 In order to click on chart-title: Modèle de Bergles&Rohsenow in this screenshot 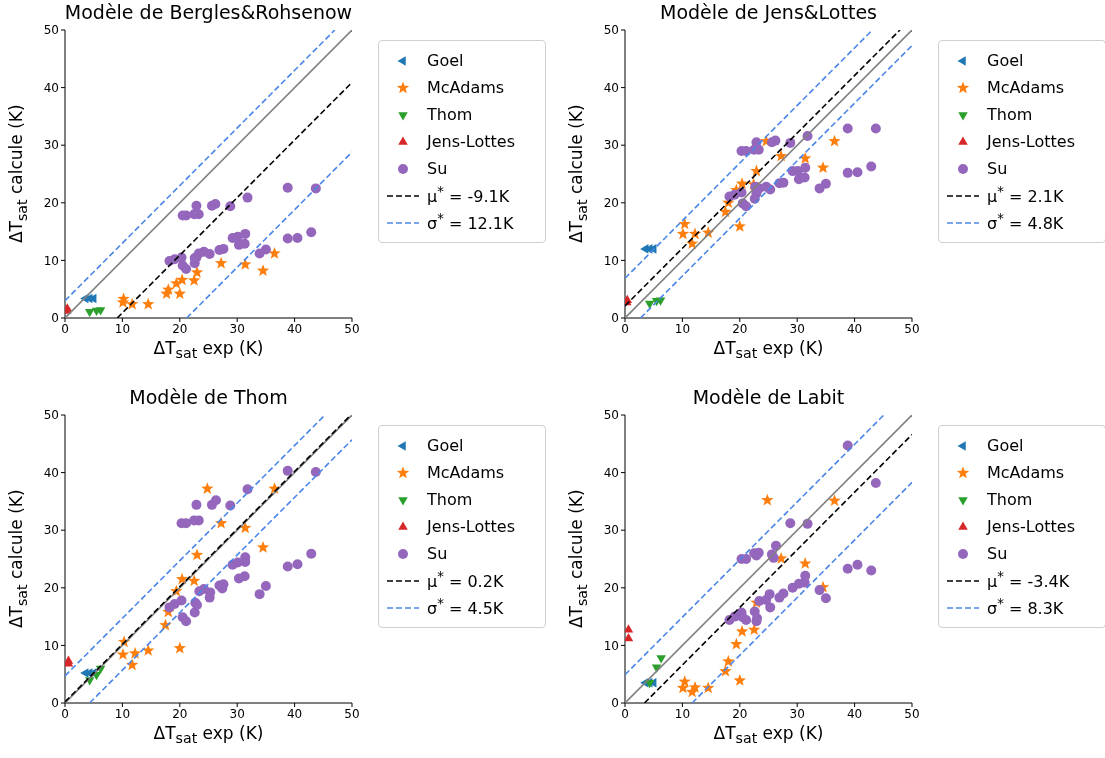, I will do `click(208, 12)`.